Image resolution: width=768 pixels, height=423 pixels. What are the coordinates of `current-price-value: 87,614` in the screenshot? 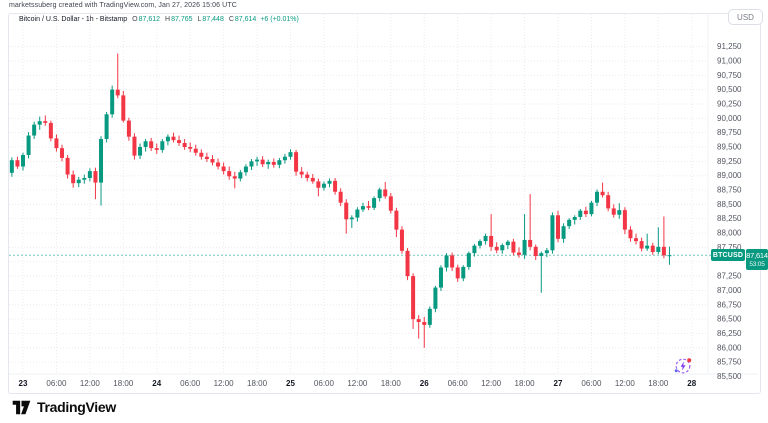 It's located at (757, 255).